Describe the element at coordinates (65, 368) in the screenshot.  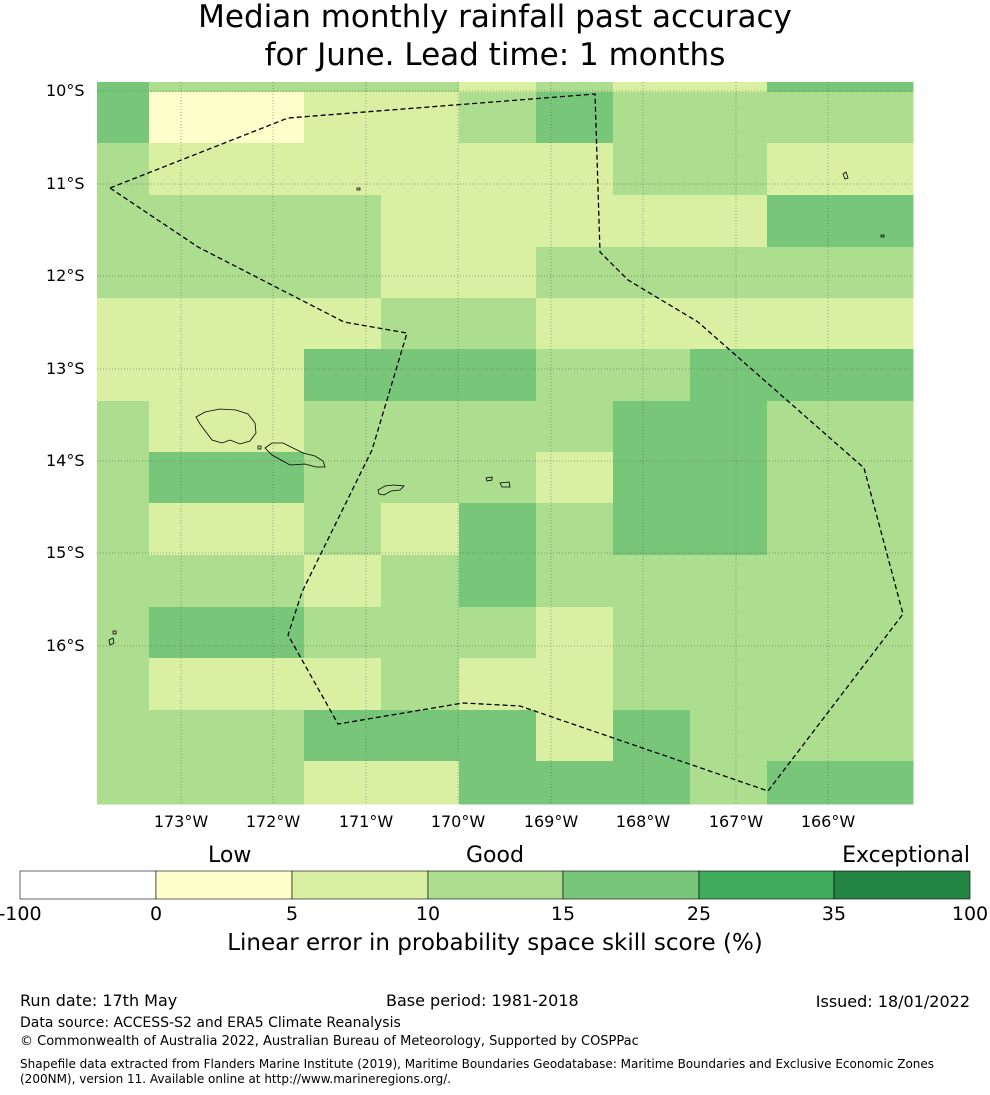
I see `latitude-label: 13°S` at that location.